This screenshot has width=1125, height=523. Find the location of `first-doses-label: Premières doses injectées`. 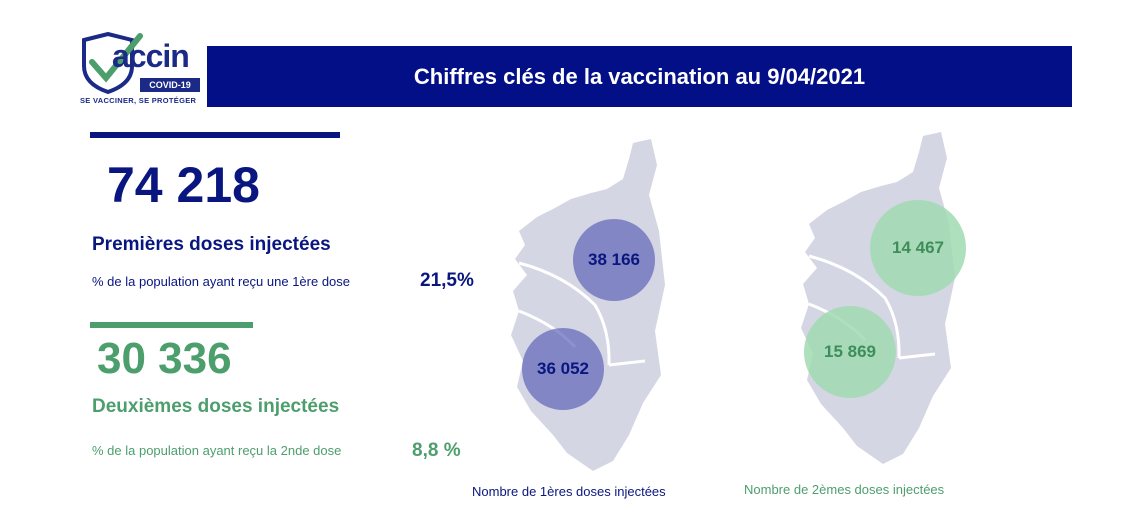

first-doses-label: Premières doses injectées is located at coordinates (211, 244).